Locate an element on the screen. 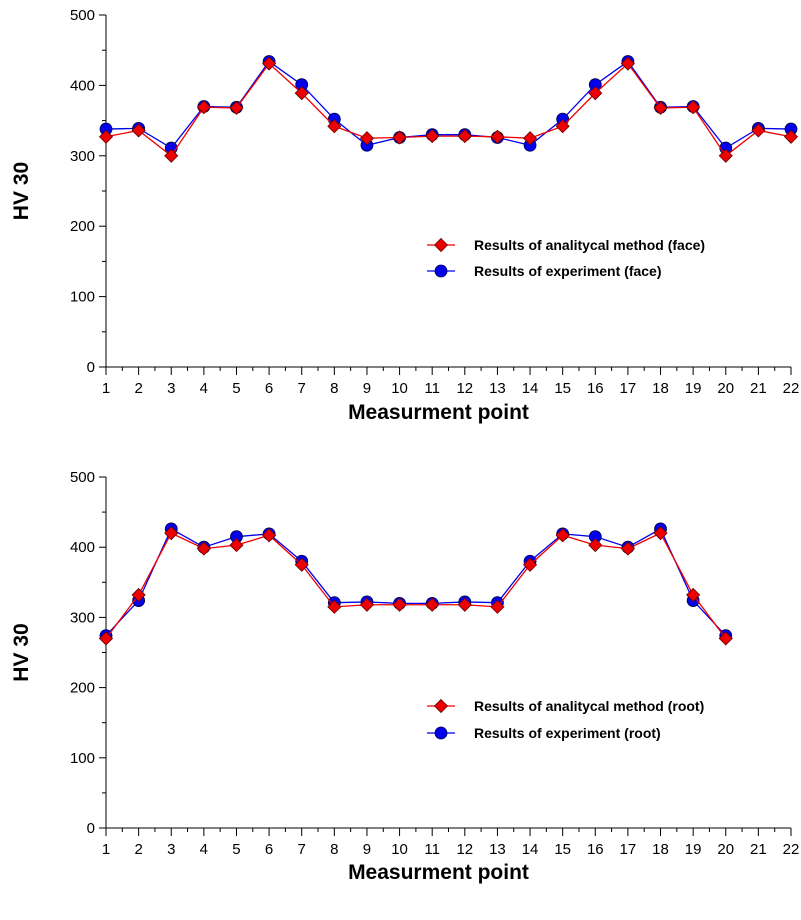 The width and height of the screenshot is (801, 920). series-experiment is located at coordinates (416, 582).